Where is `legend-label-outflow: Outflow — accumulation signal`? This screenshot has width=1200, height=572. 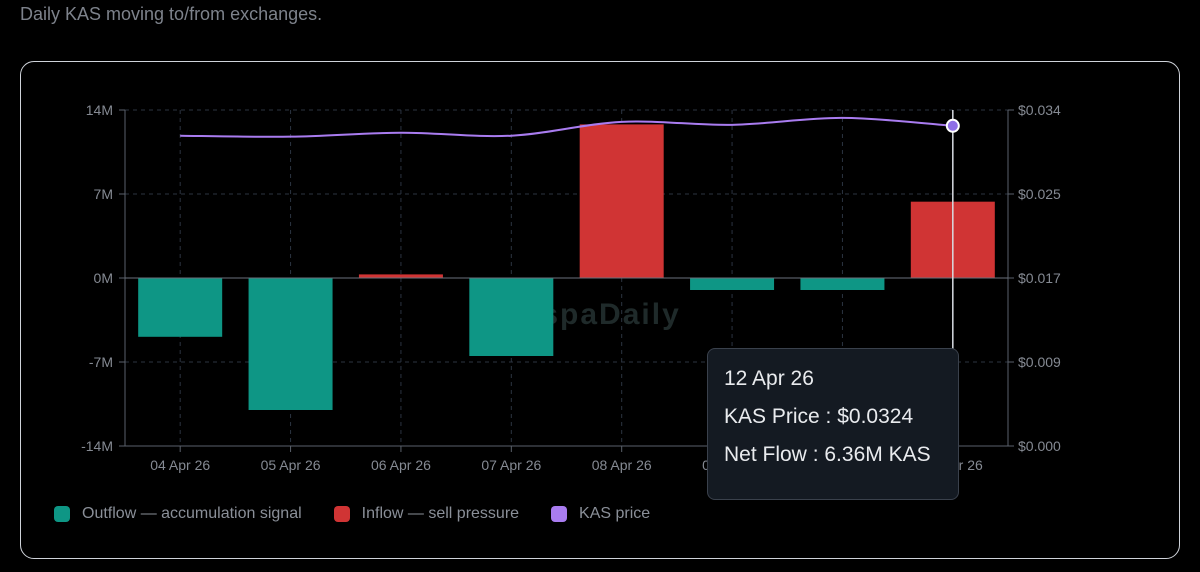 legend-label-outflow: Outflow — accumulation signal is located at coordinates (192, 513).